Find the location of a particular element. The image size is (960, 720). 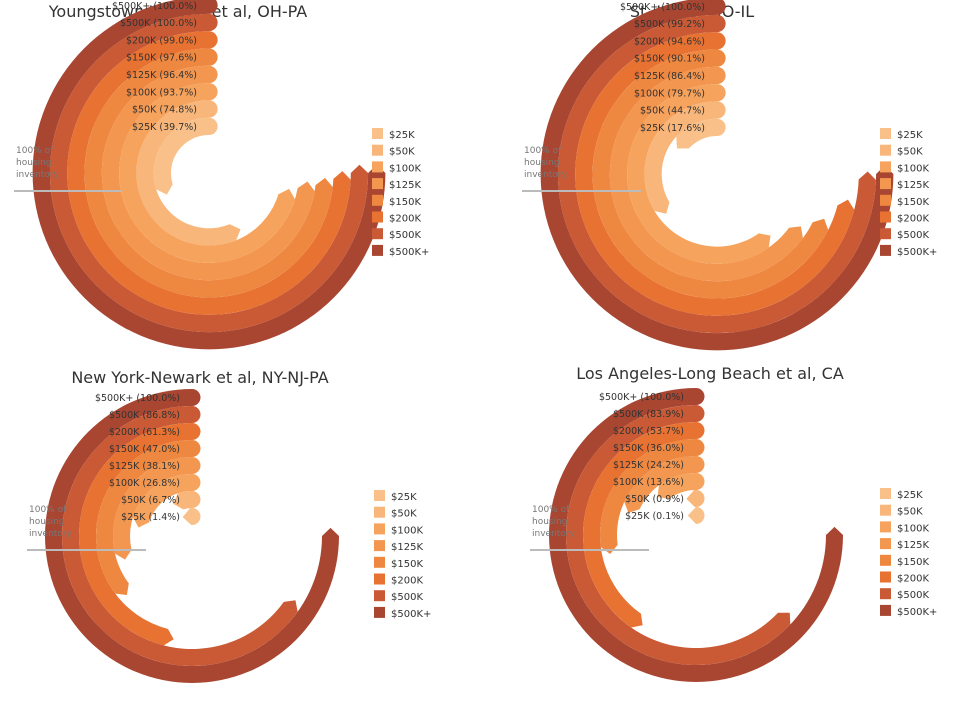

band-label: $150K (97.6%) is located at coordinates (161, 58).